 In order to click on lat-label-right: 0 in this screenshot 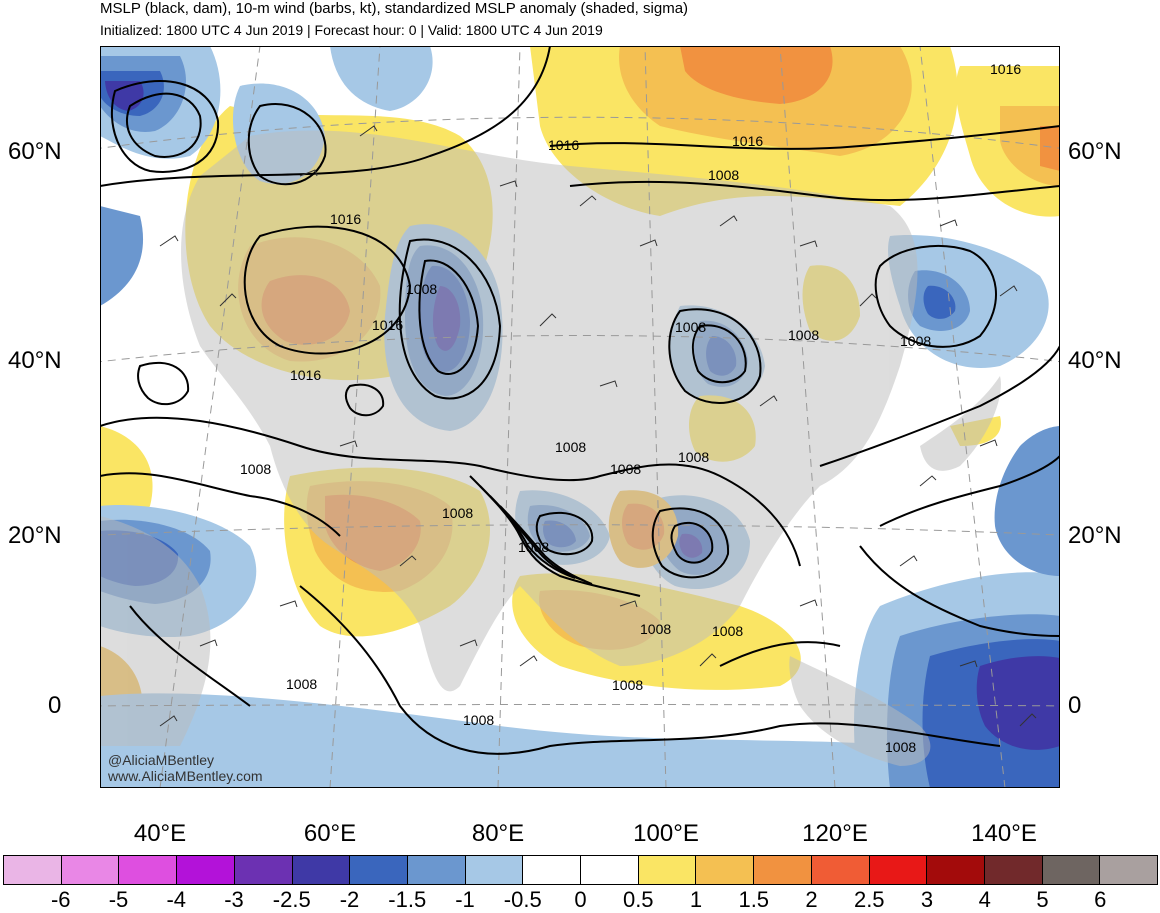, I will do `click(1075, 705)`.